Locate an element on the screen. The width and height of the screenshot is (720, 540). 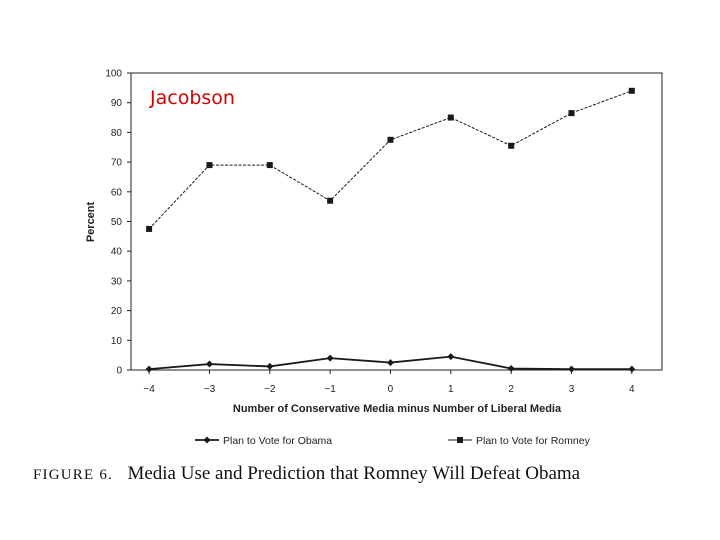
x-tick-label: −2 is located at coordinates (270, 389).